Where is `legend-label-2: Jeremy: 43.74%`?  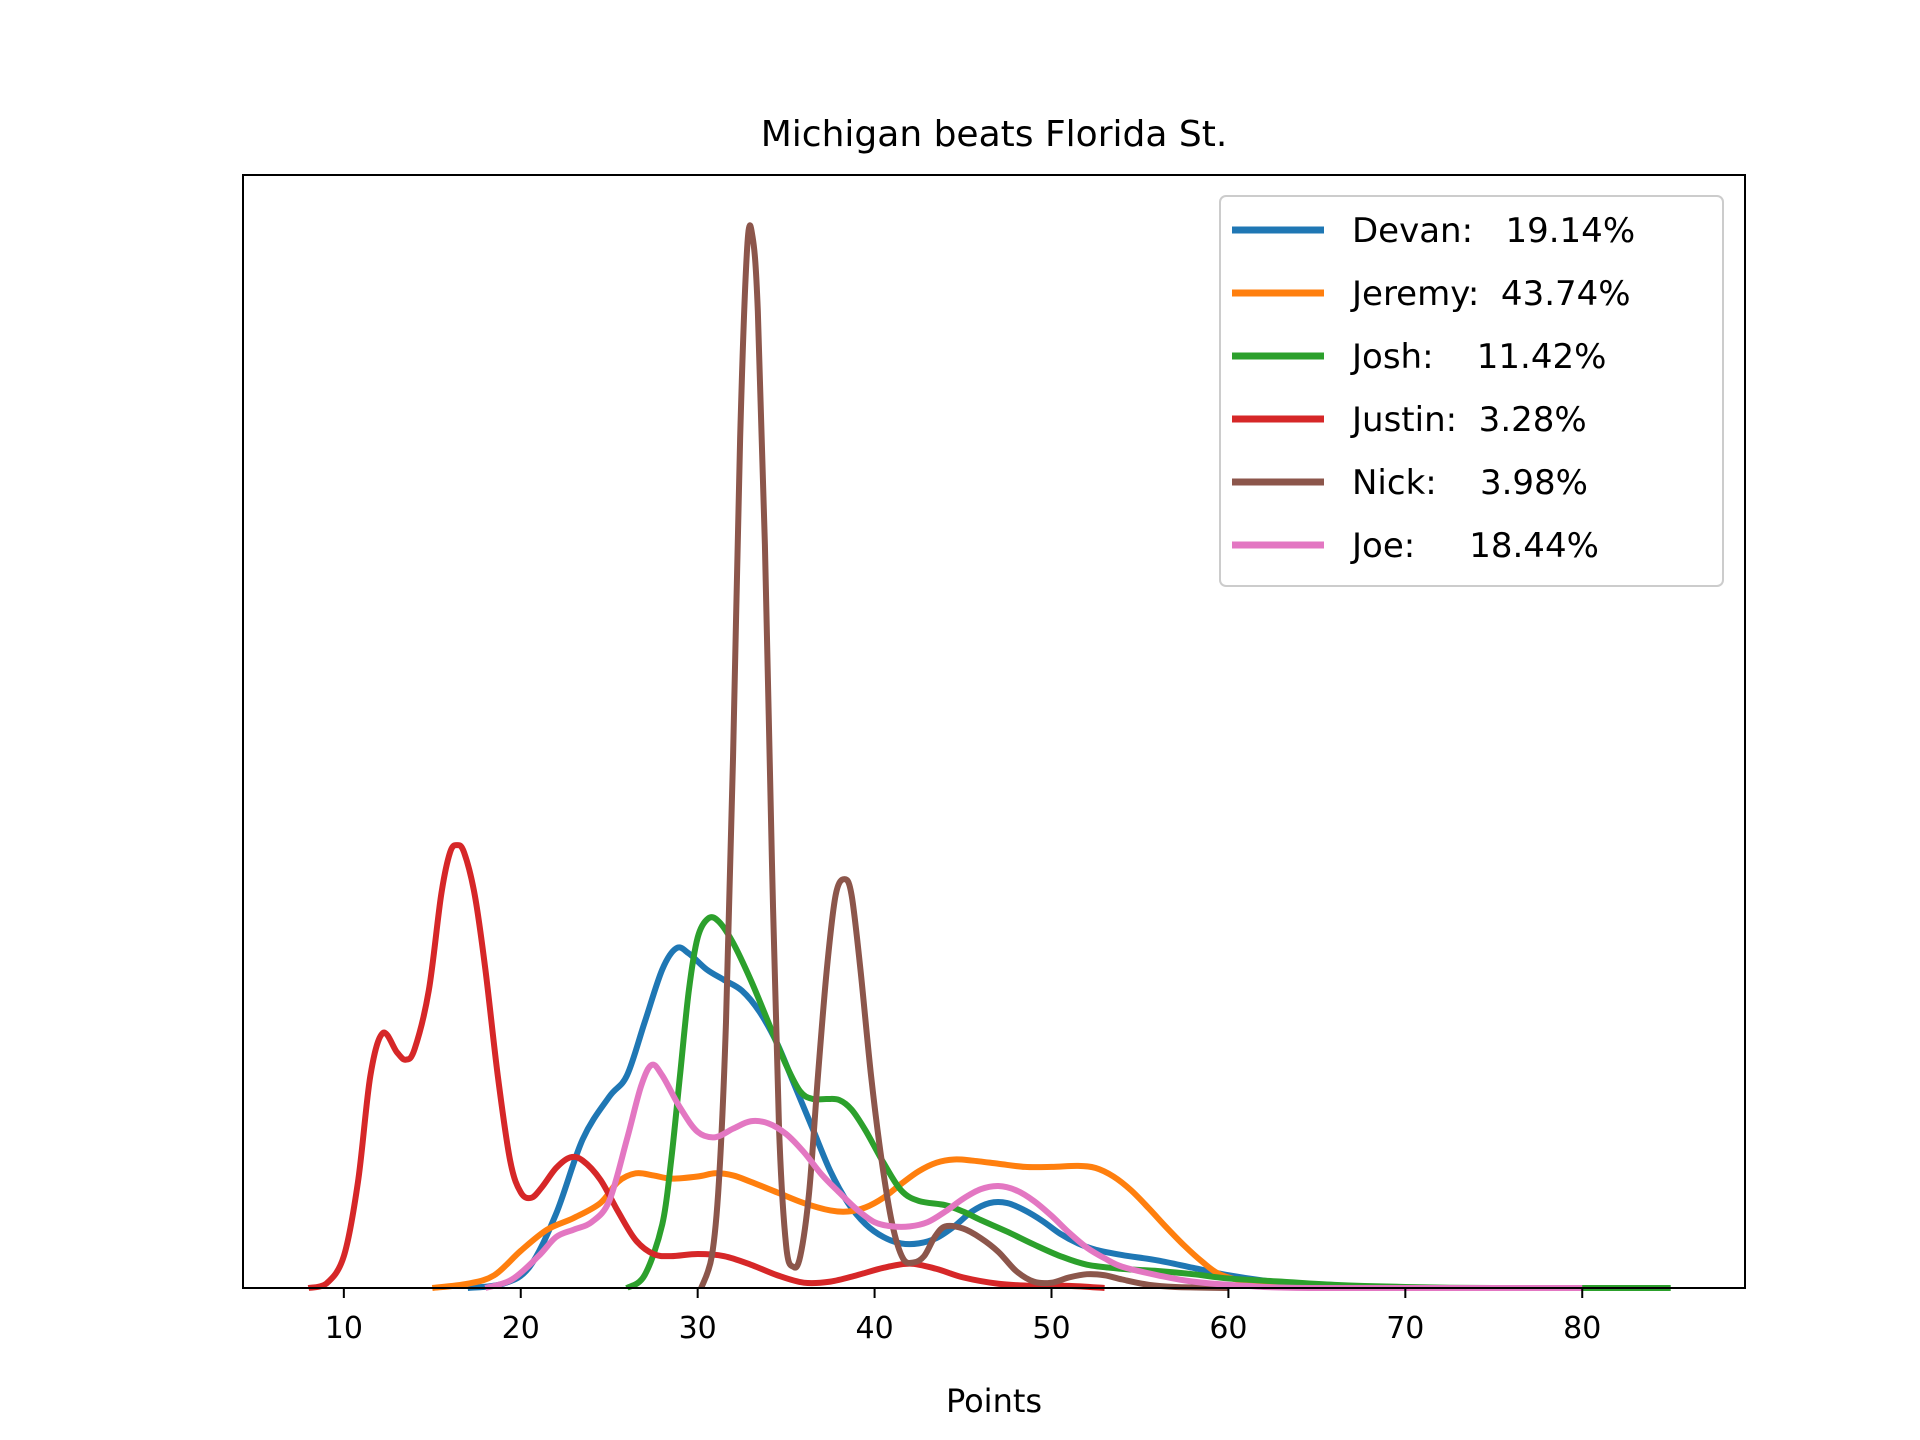 legend-label-2: Jeremy: 43.74% is located at coordinates (1490, 294).